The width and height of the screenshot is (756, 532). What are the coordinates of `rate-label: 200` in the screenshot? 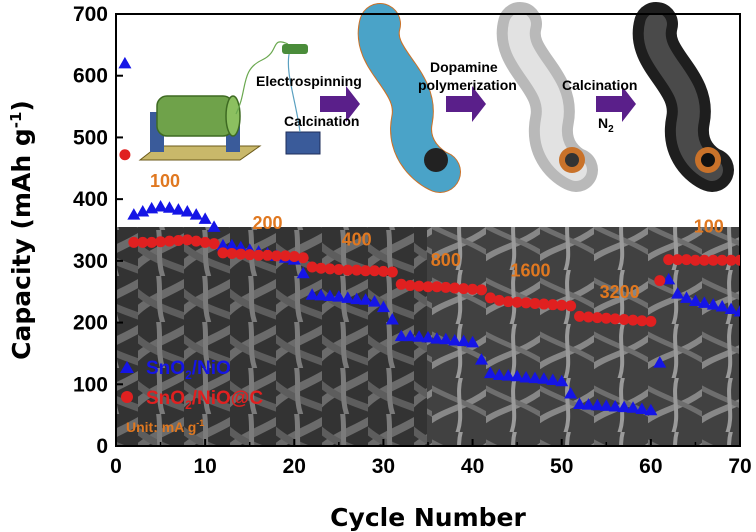 It's located at (268, 223).